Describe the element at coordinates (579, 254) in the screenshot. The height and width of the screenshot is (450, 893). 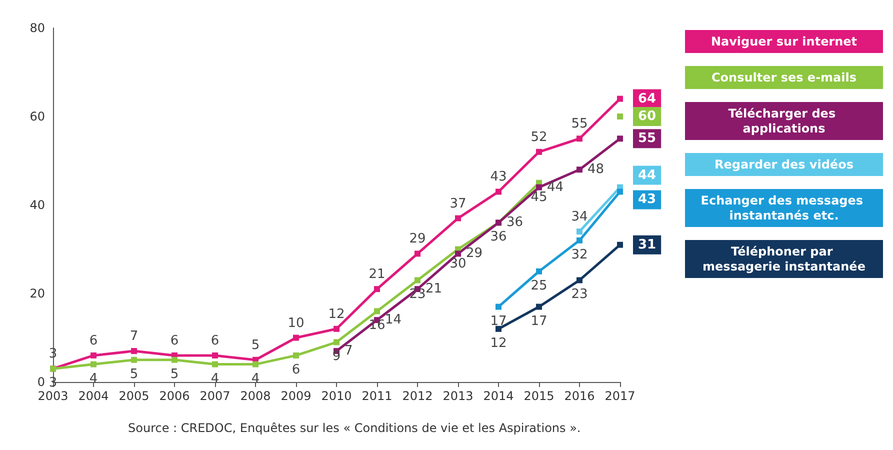
I see `data-label: 32` at that location.